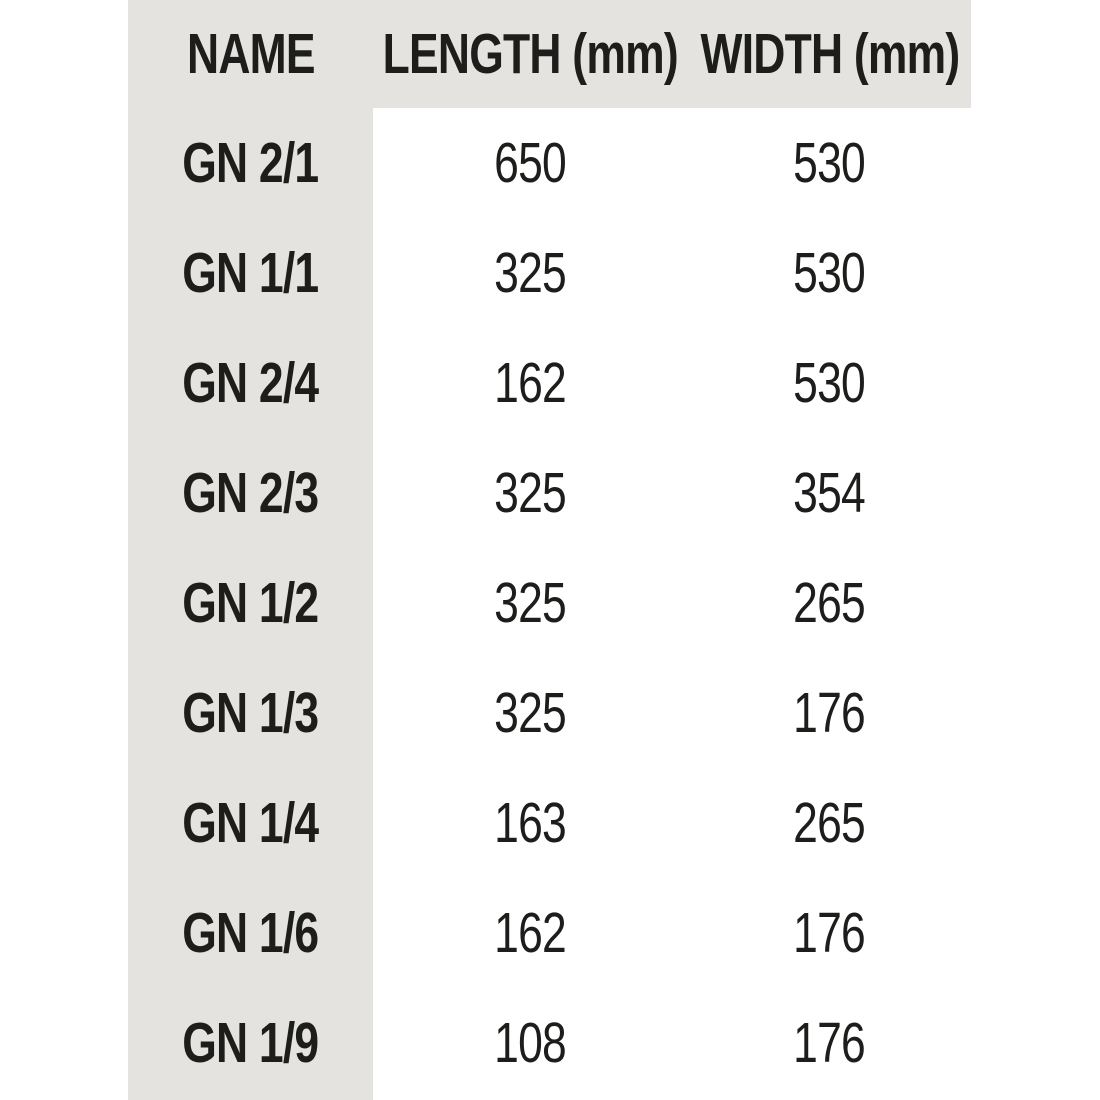 The image size is (1100, 1100). I want to click on row-name-cell: GN 1/4, so click(250, 823).